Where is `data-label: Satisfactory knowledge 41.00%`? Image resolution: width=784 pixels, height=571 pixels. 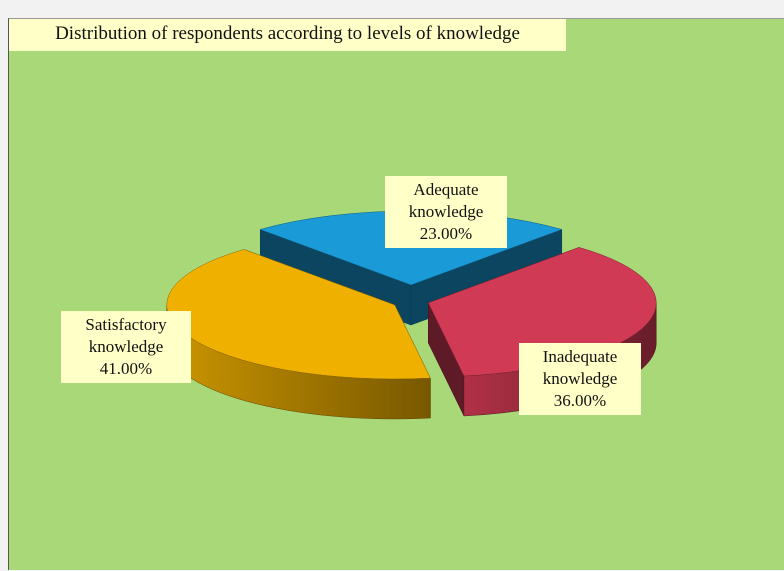
data-label: Satisfactory knowledge 41.00% is located at coordinates (126, 347).